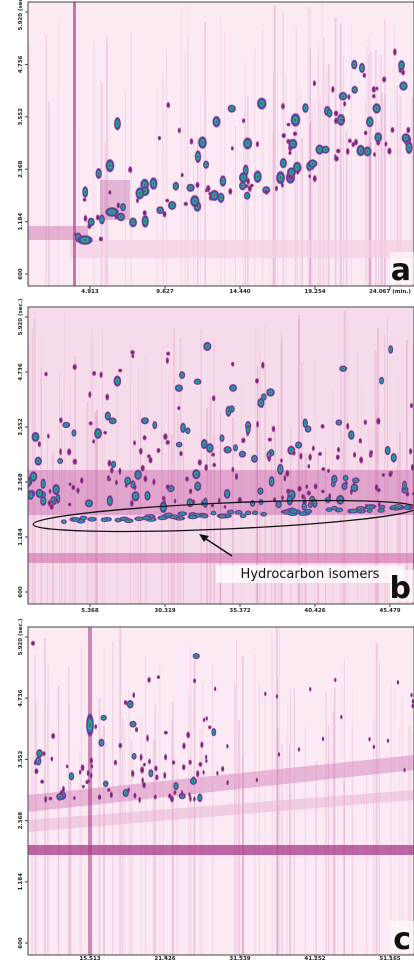 Image resolution: width=414 pixels, height=962 pixels. What do you see at coordinates (310, 574) in the screenshot?
I see `annotation-bg` at bounding box center [310, 574].